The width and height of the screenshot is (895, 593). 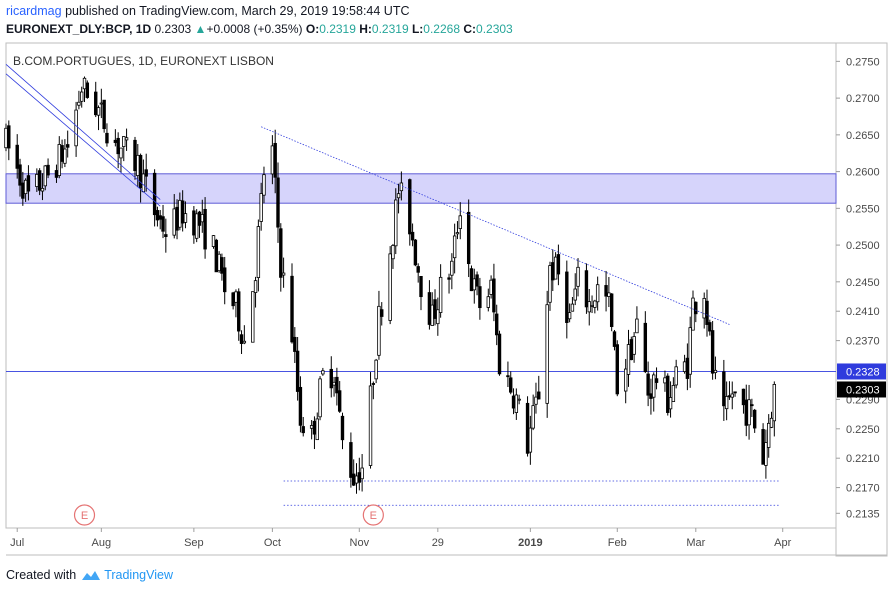 What do you see at coordinates (34, 11) in the screenshot?
I see `author-link: ricardmag` at bounding box center [34, 11].